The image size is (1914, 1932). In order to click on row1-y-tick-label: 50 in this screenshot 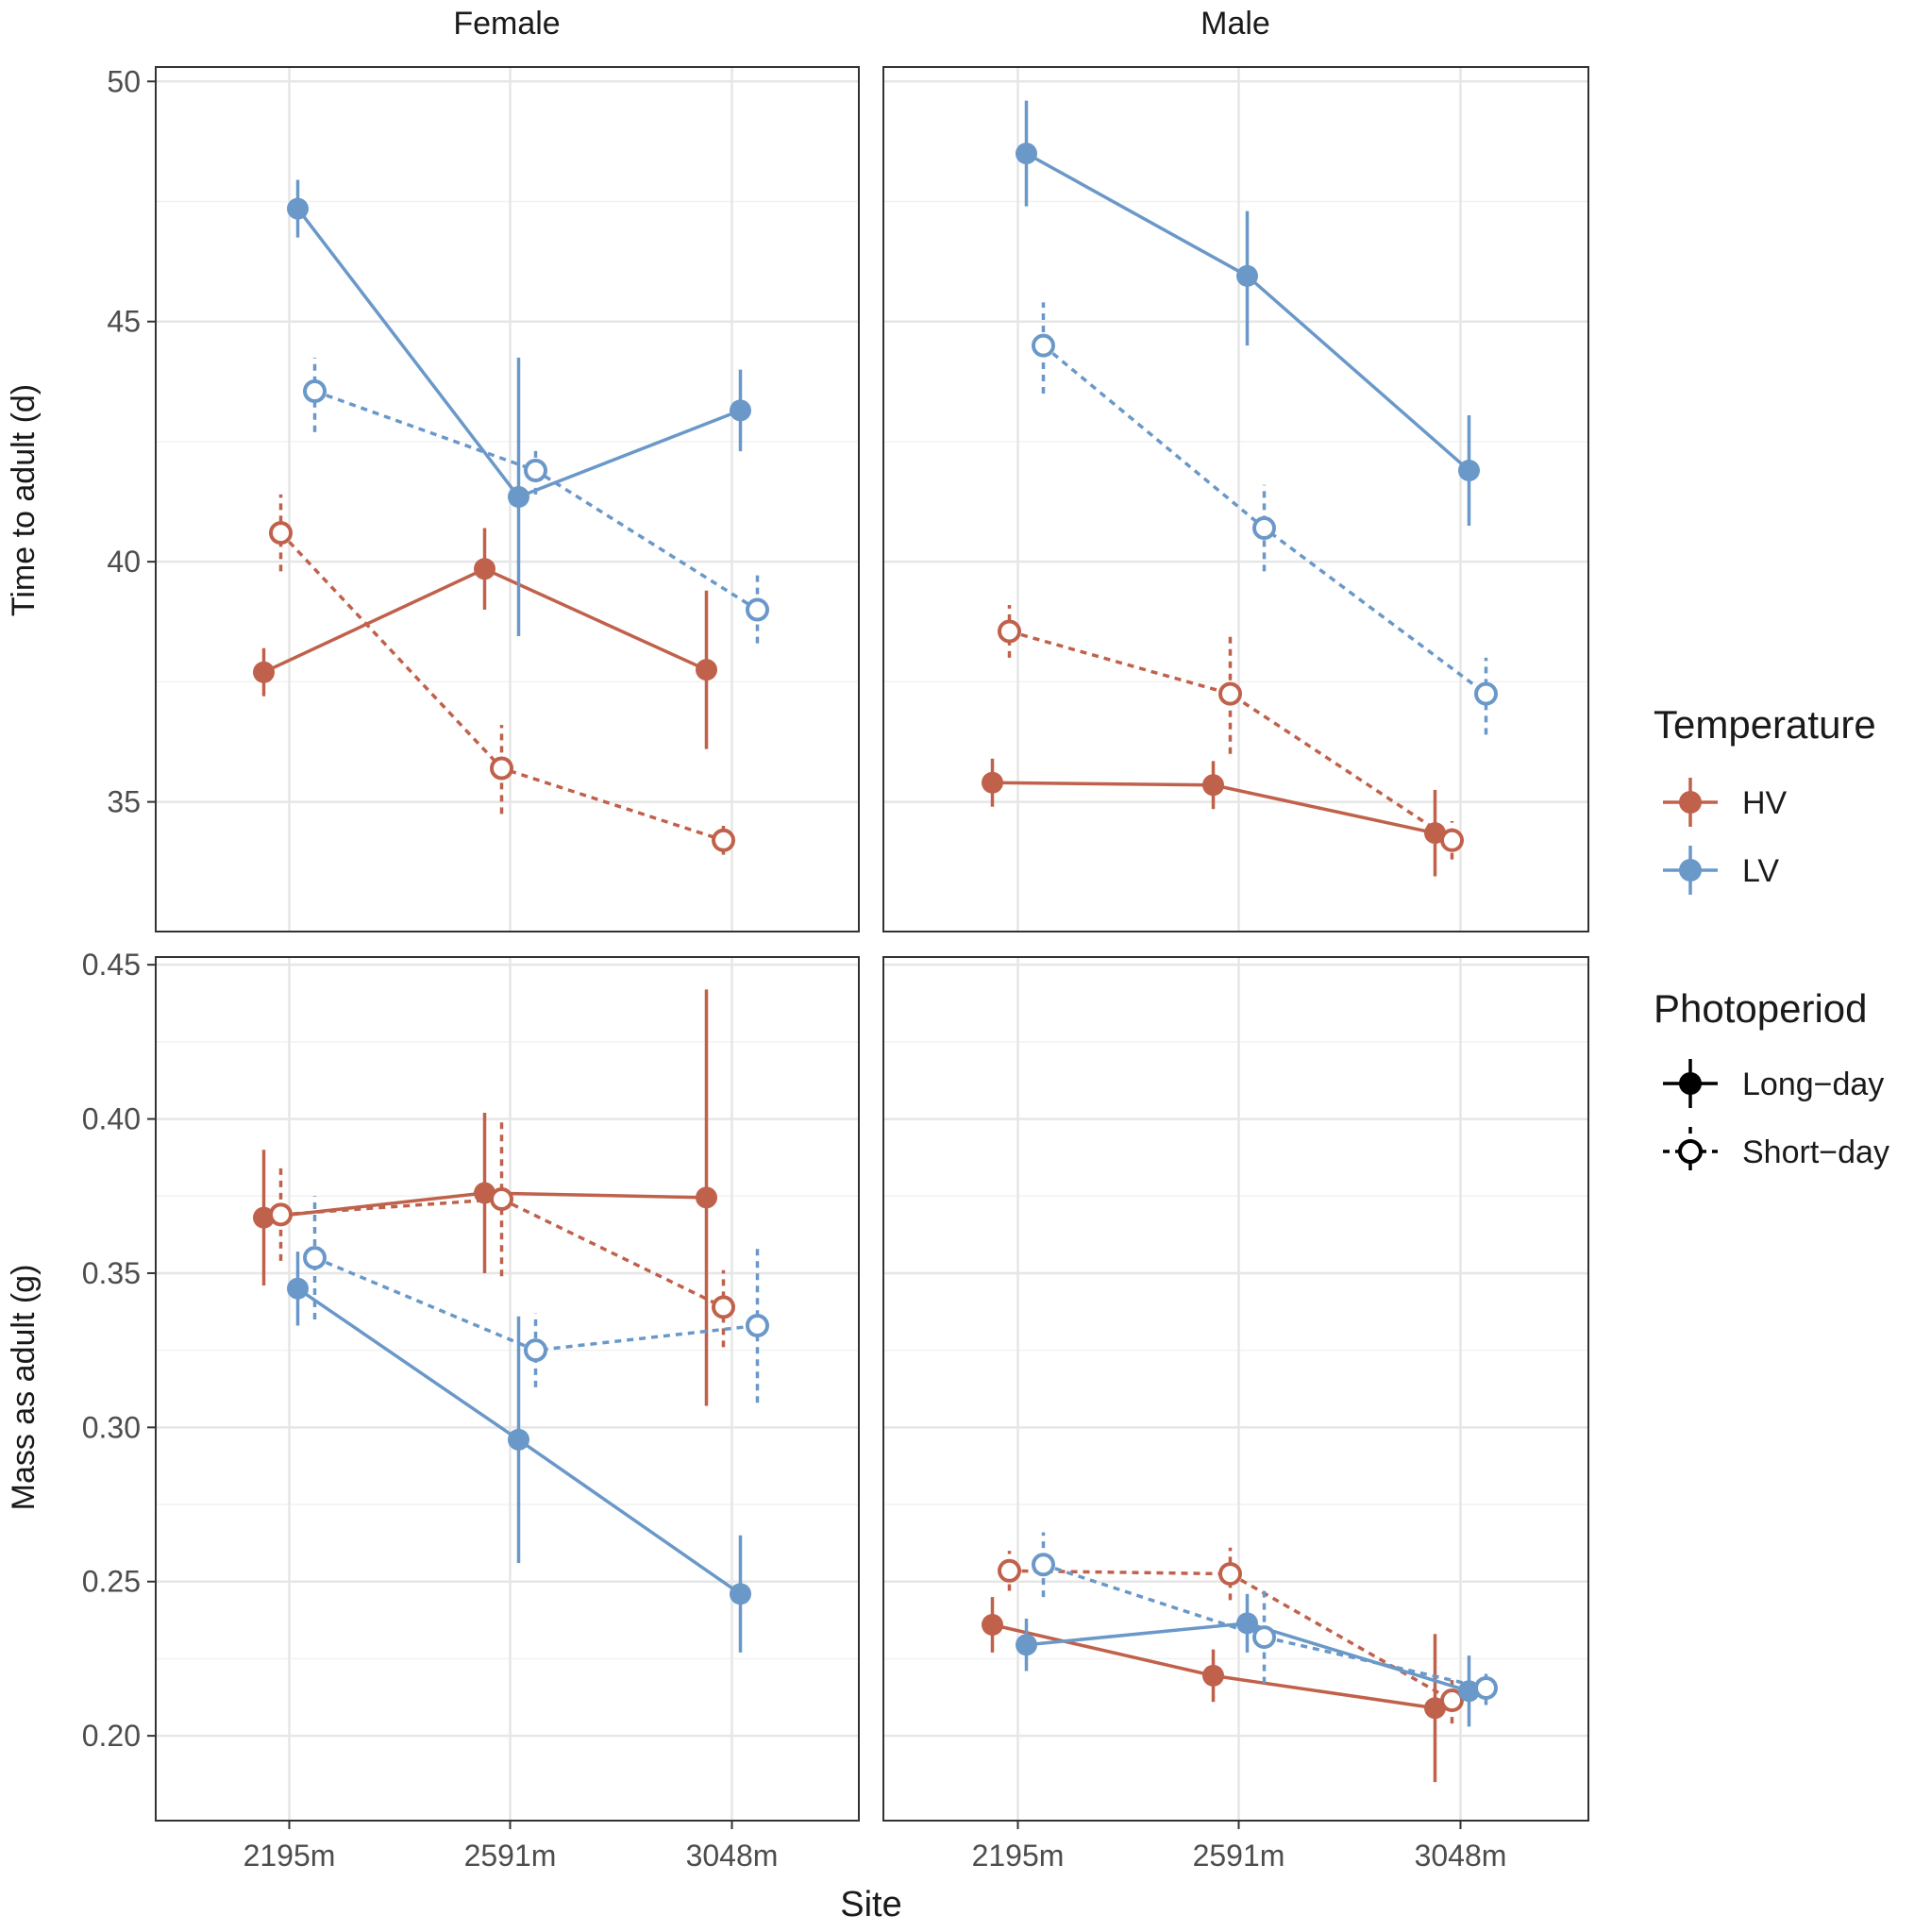, I will do `click(124, 81)`.